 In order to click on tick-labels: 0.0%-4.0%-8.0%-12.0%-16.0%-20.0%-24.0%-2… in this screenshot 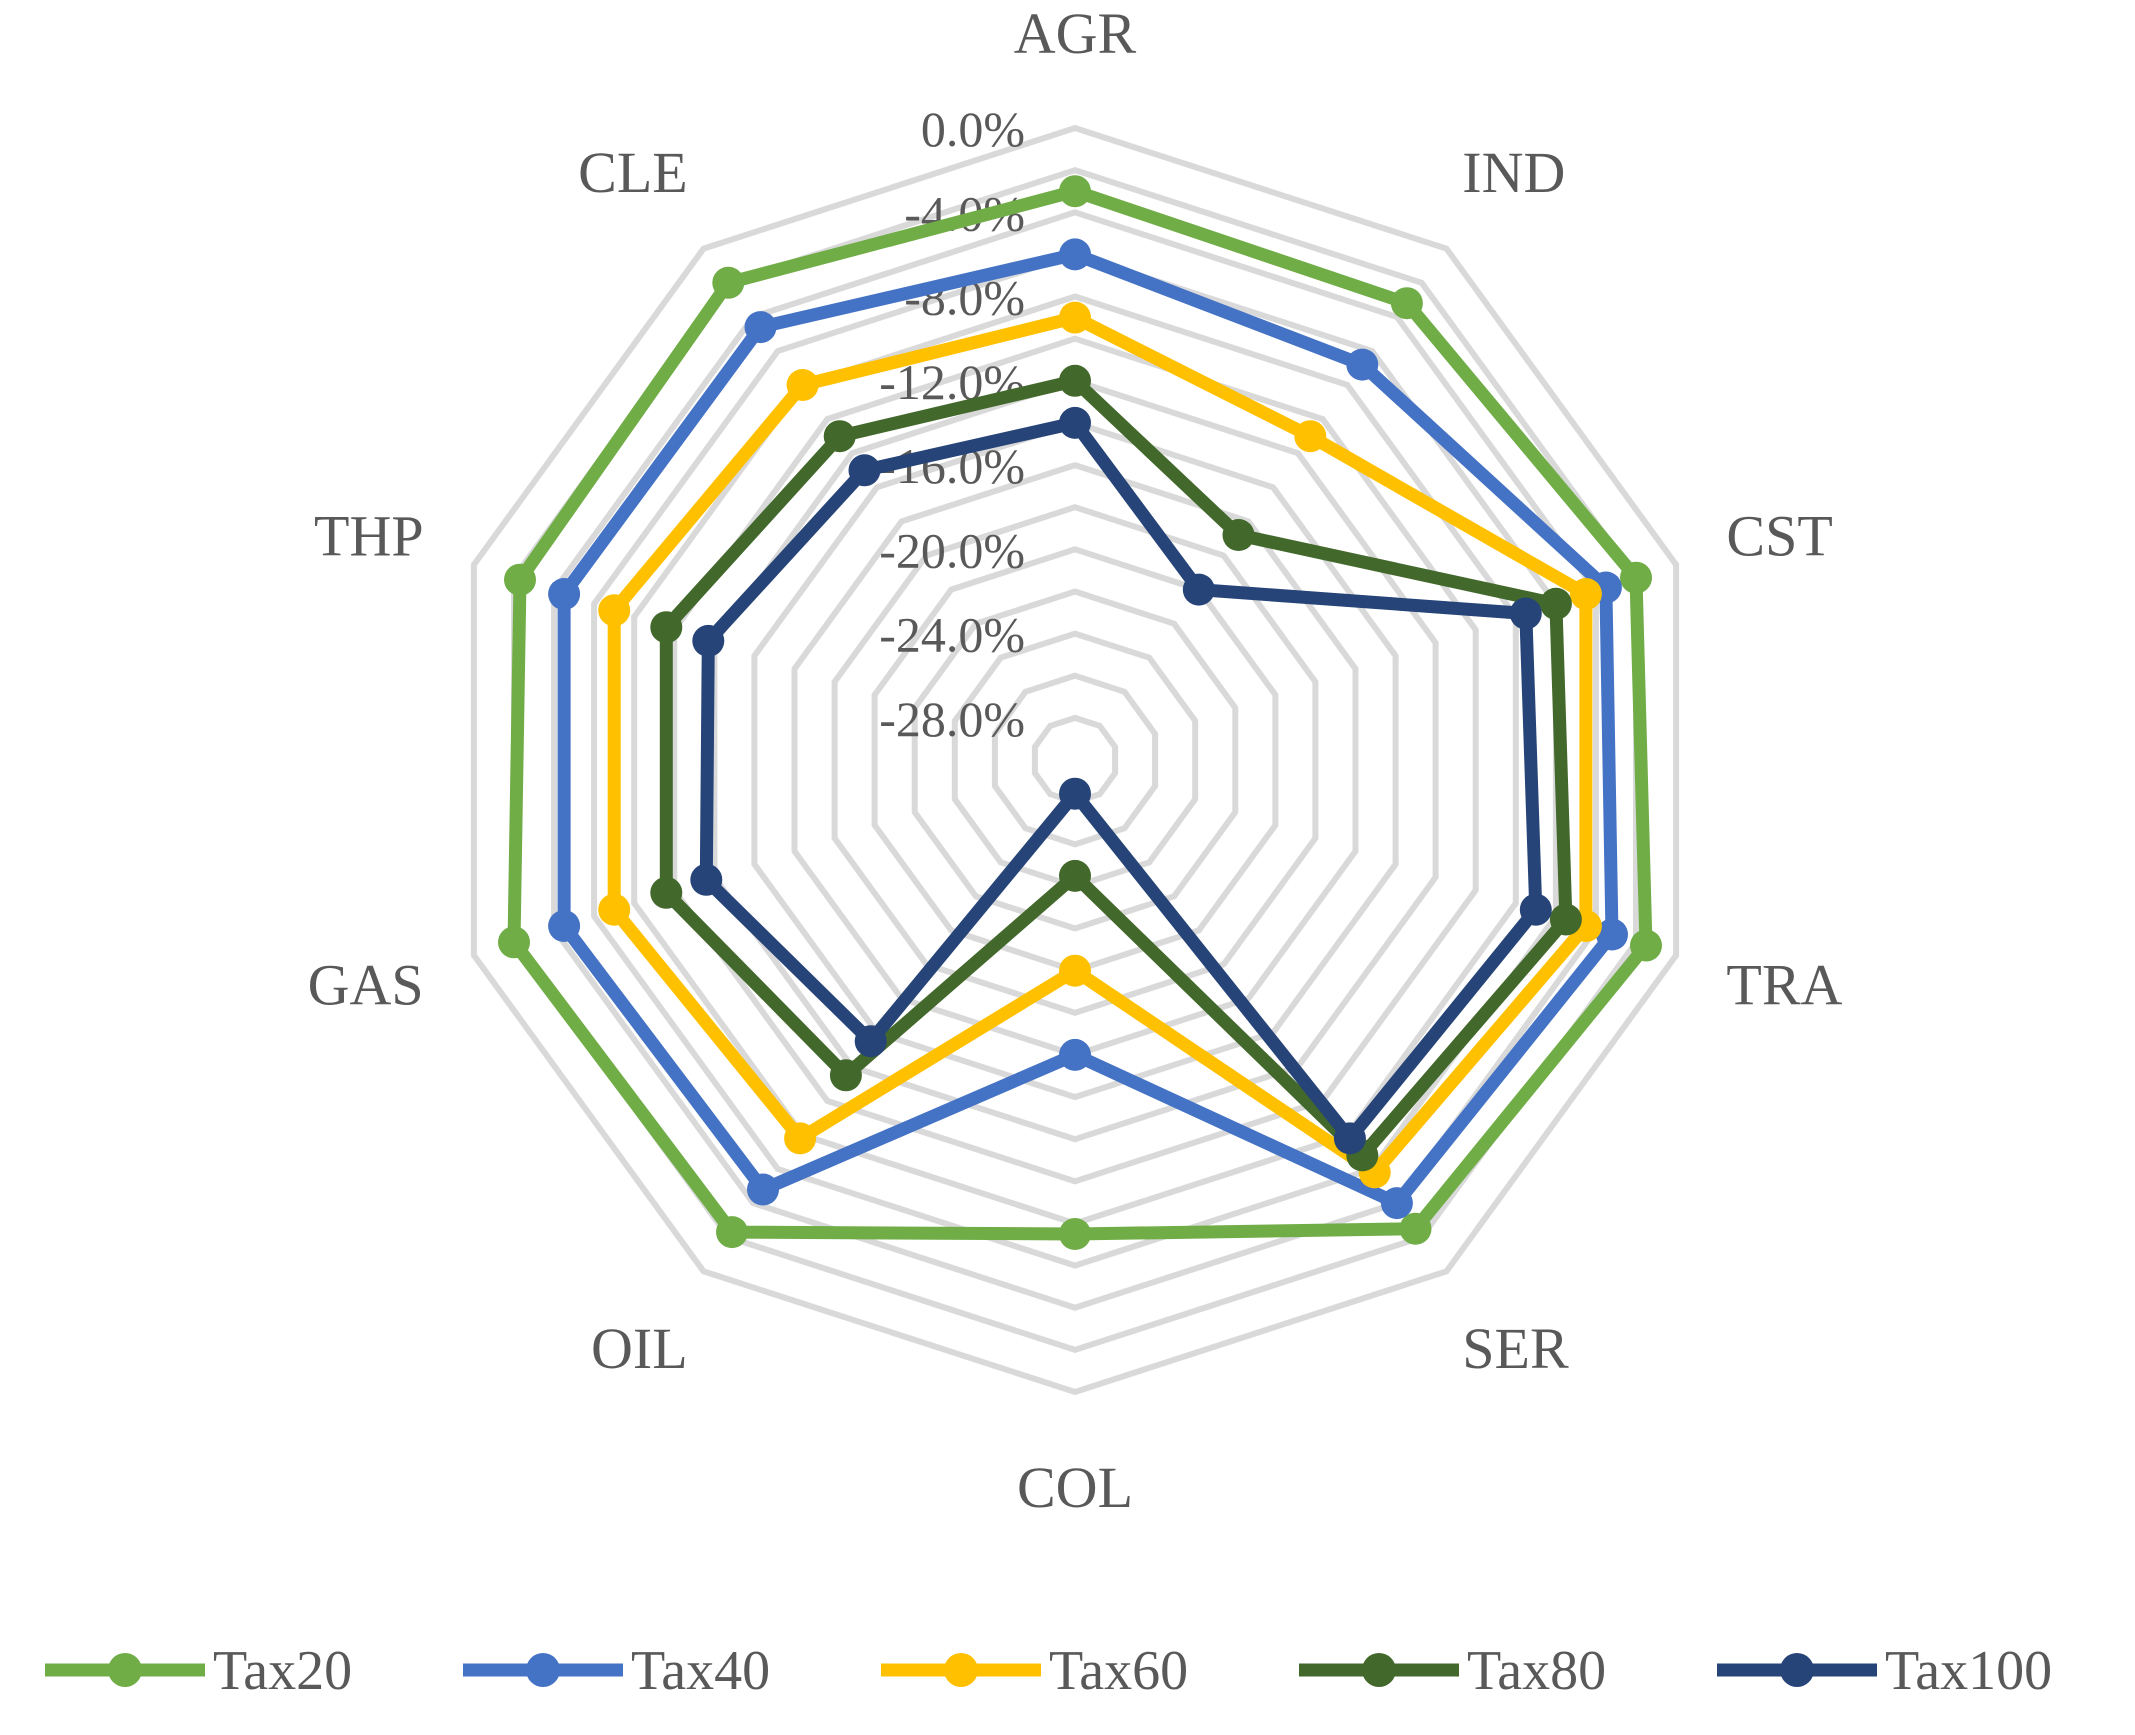, I will do `click(952, 424)`.